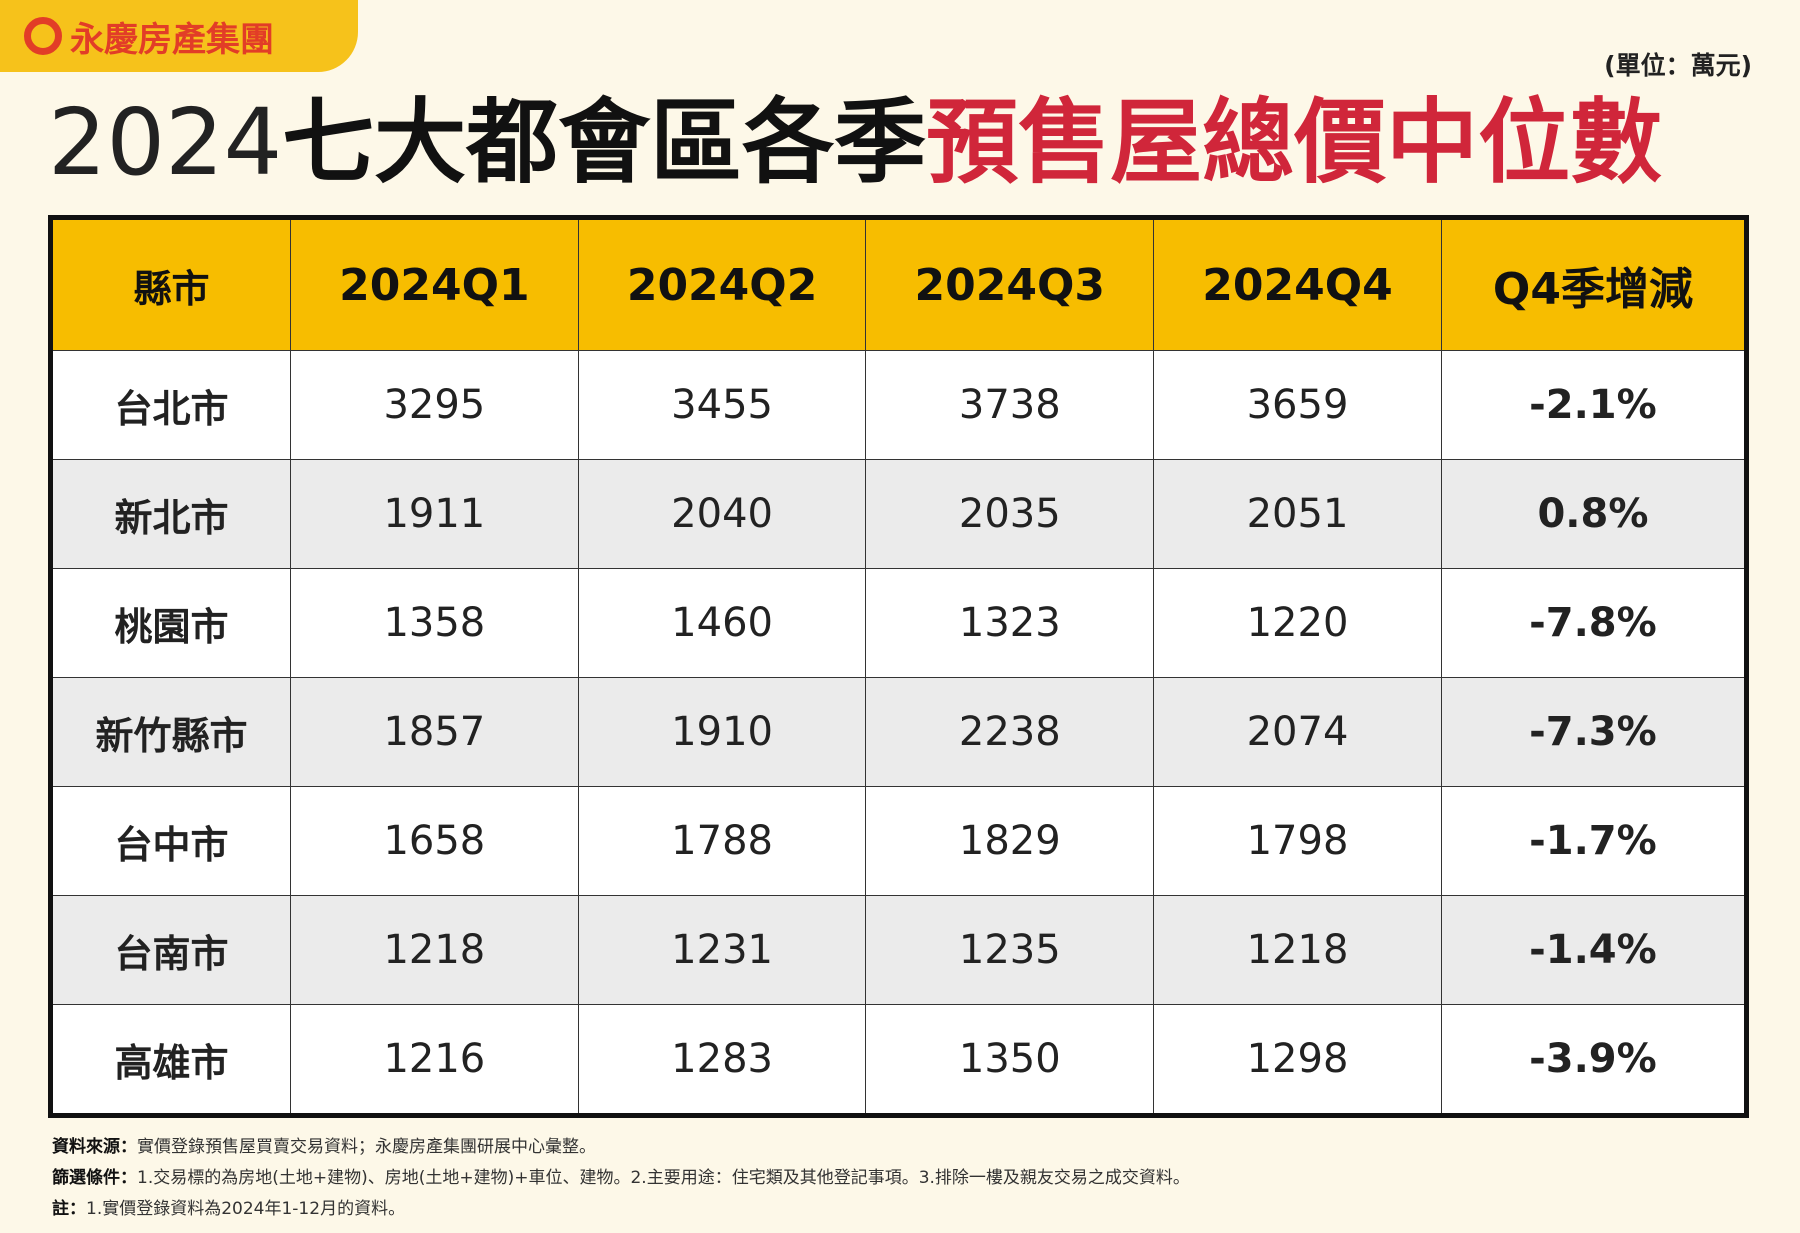 This screenshot has width=1800, height=1233. Describe the element at coordinates (170, 841) in the screenshot. I see `city-cell: 台中市` at that location.